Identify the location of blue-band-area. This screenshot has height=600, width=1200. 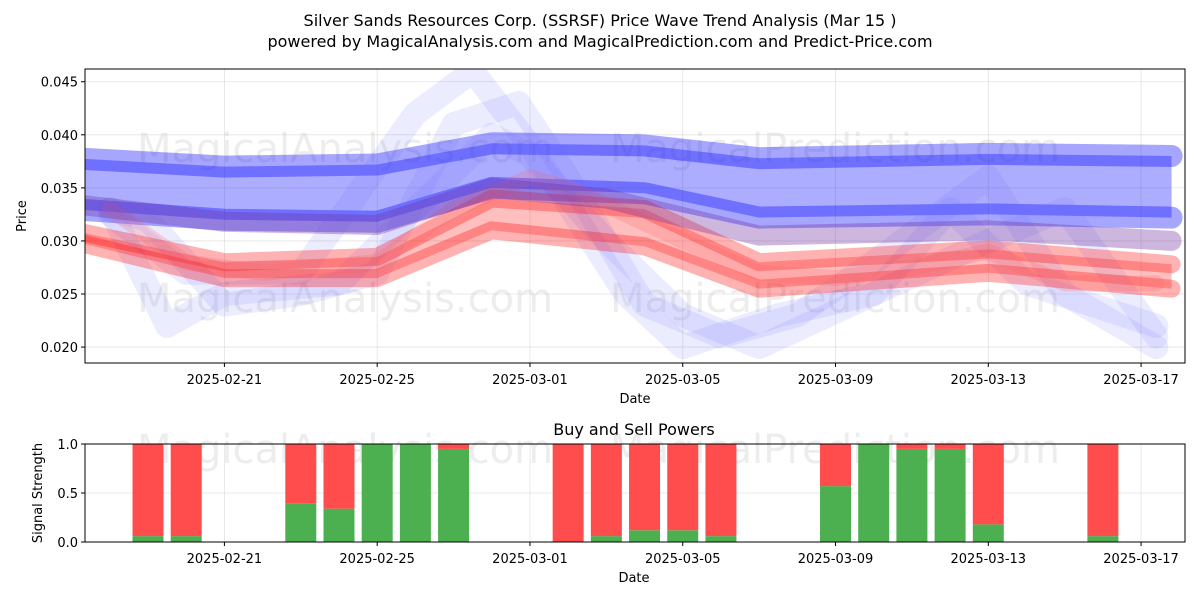
(628, 182).